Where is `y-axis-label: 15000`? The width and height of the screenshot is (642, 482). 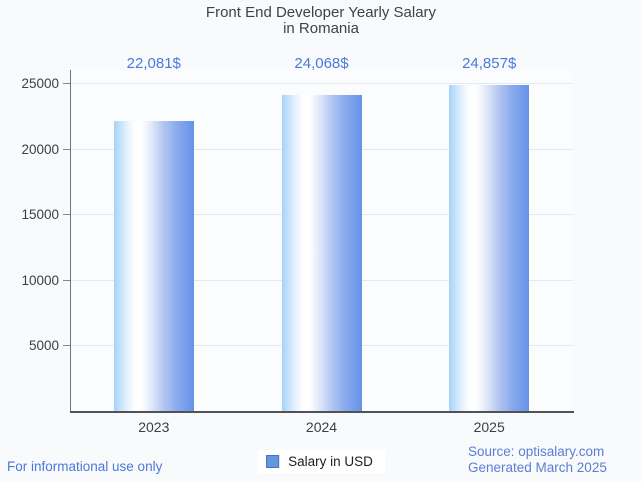 y-axis-label: 15000 is located at coordinates (40, 214).